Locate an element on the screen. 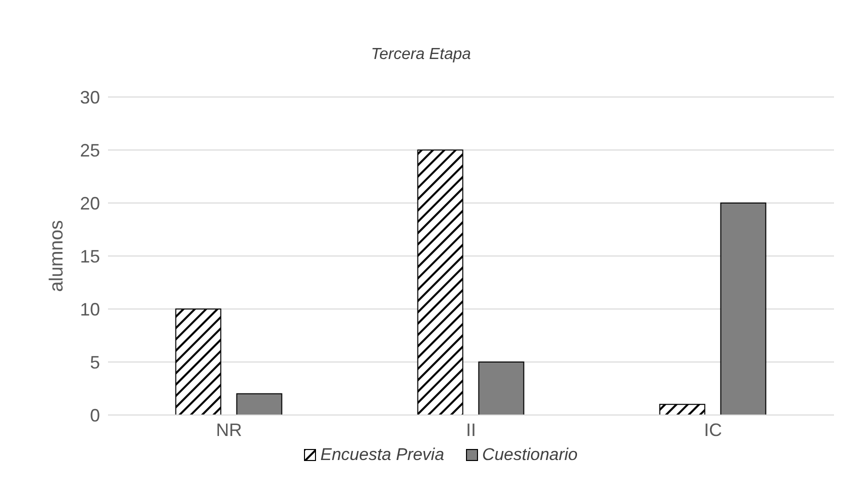 The height and width of the screenshot is (493, 842). legend-label: Cuestionario is located at coordinates (529, 455).